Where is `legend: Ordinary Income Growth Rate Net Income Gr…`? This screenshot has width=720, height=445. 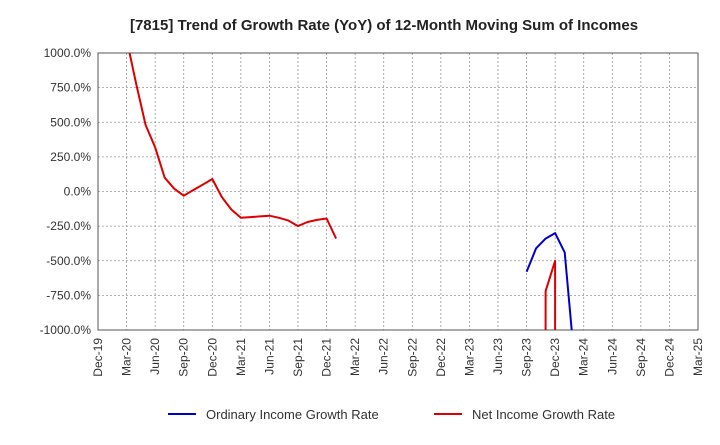
legend: Ordinary Income Growth Rate Net Income Gr… is located at coordinates (391, 414).